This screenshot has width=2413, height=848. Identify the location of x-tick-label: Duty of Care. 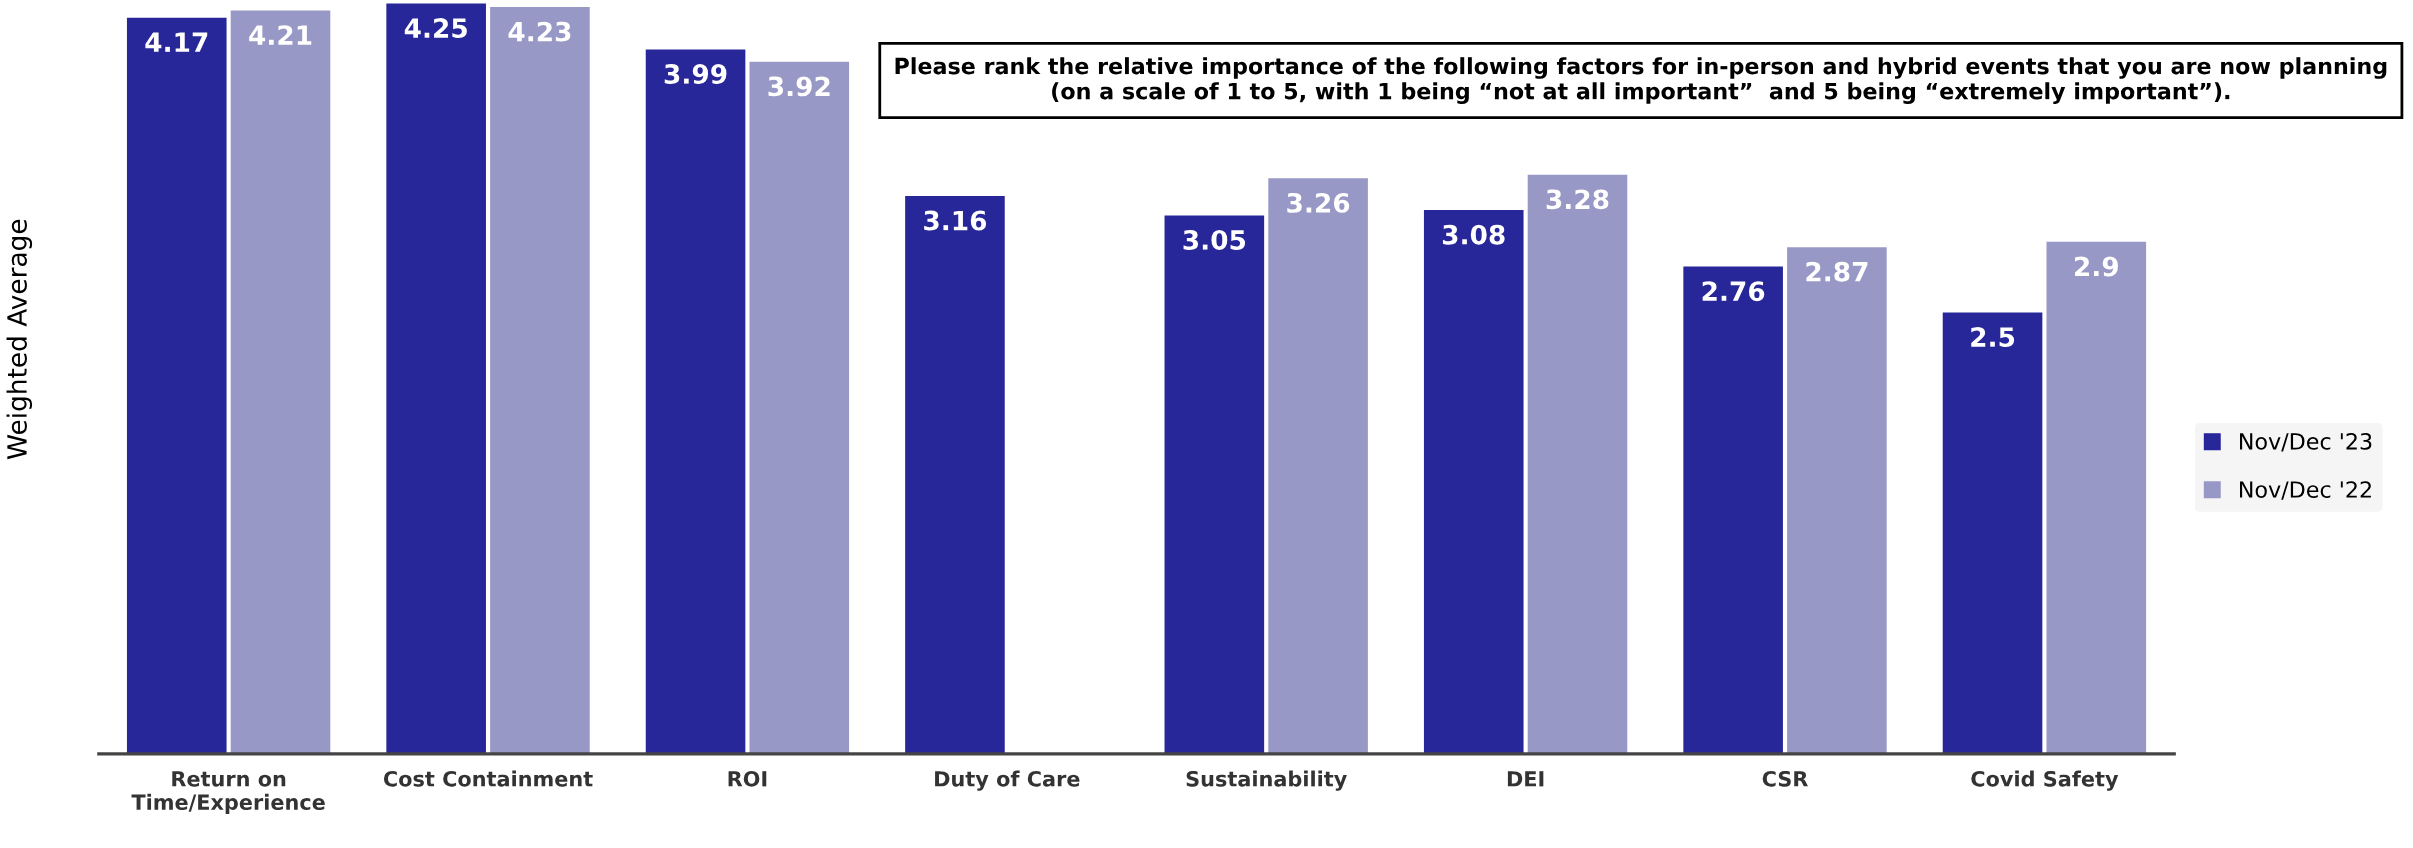
(1007, 780).